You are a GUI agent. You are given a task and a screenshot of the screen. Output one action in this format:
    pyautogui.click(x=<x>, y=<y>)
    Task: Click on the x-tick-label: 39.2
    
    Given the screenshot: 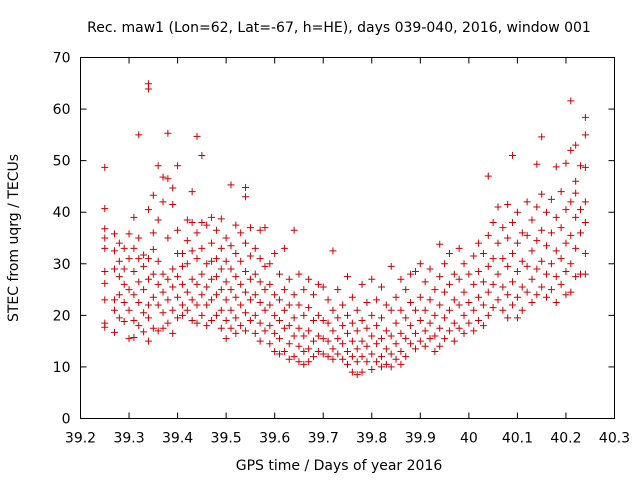 What is the action you would take?
    pyautogui.click(x=80, y=439)
    